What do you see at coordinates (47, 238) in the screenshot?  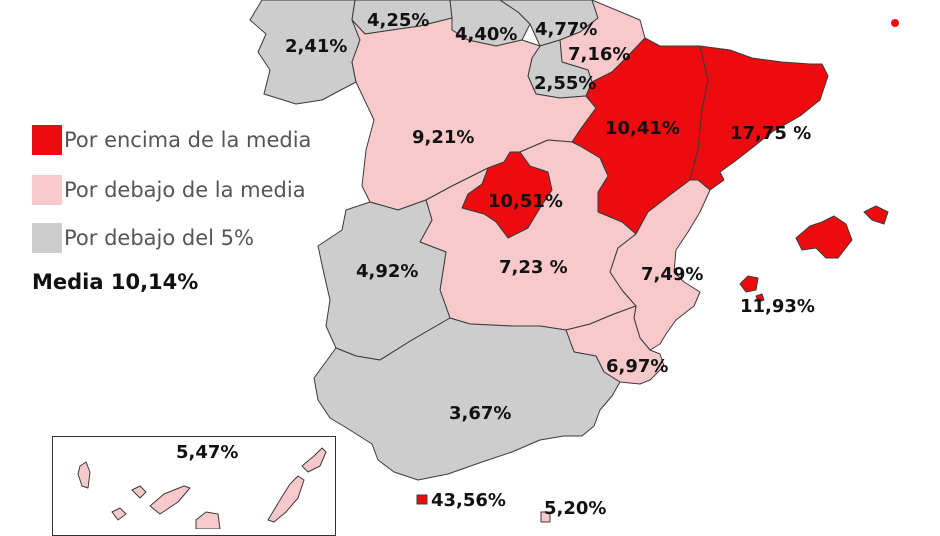 I see `legend-swatch-low` at bounding box center [47, 238].